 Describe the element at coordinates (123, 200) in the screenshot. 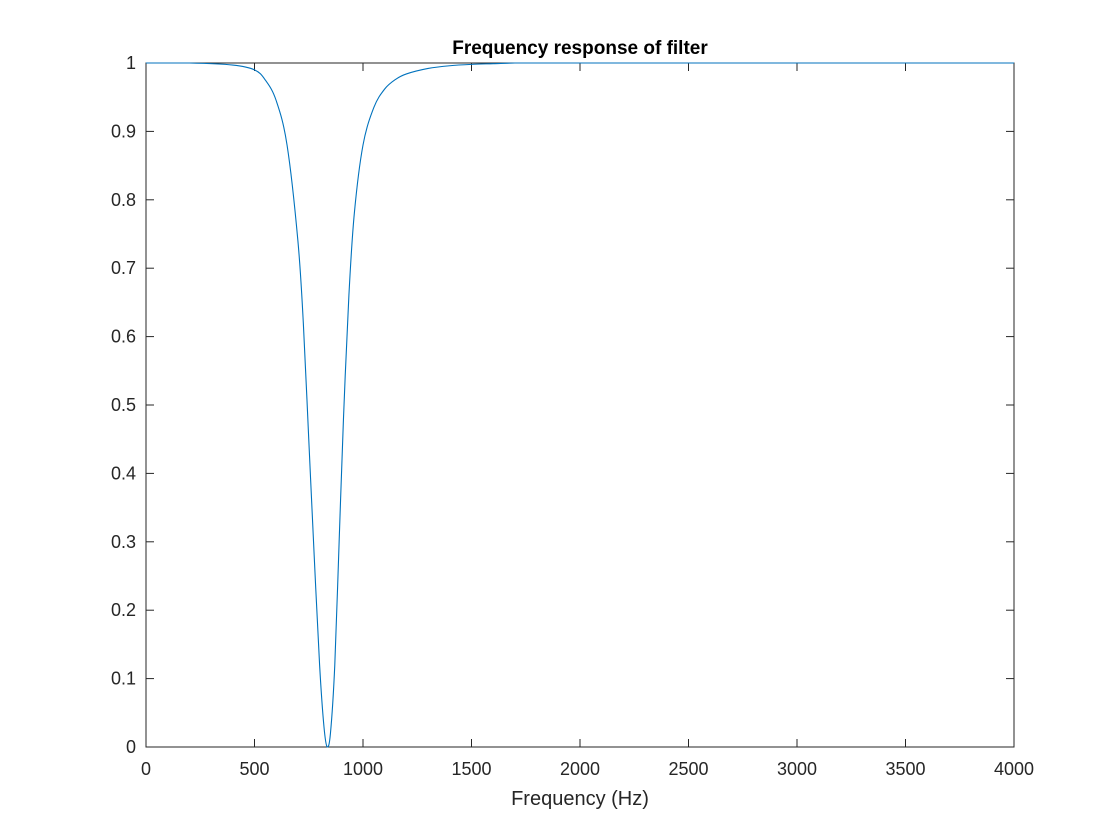

I see `y-tick-label: 0.8` at that location.